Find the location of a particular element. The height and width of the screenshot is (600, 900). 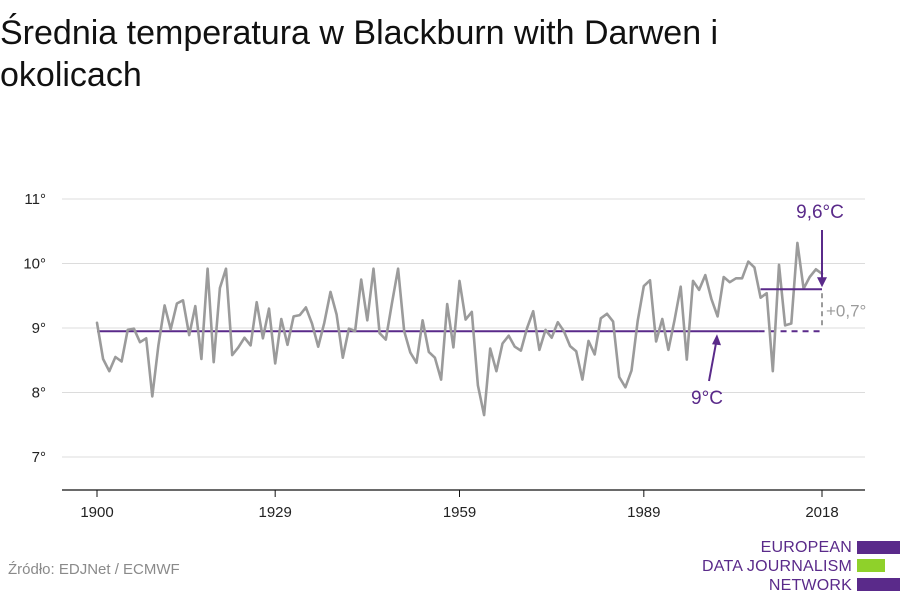

y-tick-labels: 7° 8° 9° 10° 11° is located at coordinates (34, 328).